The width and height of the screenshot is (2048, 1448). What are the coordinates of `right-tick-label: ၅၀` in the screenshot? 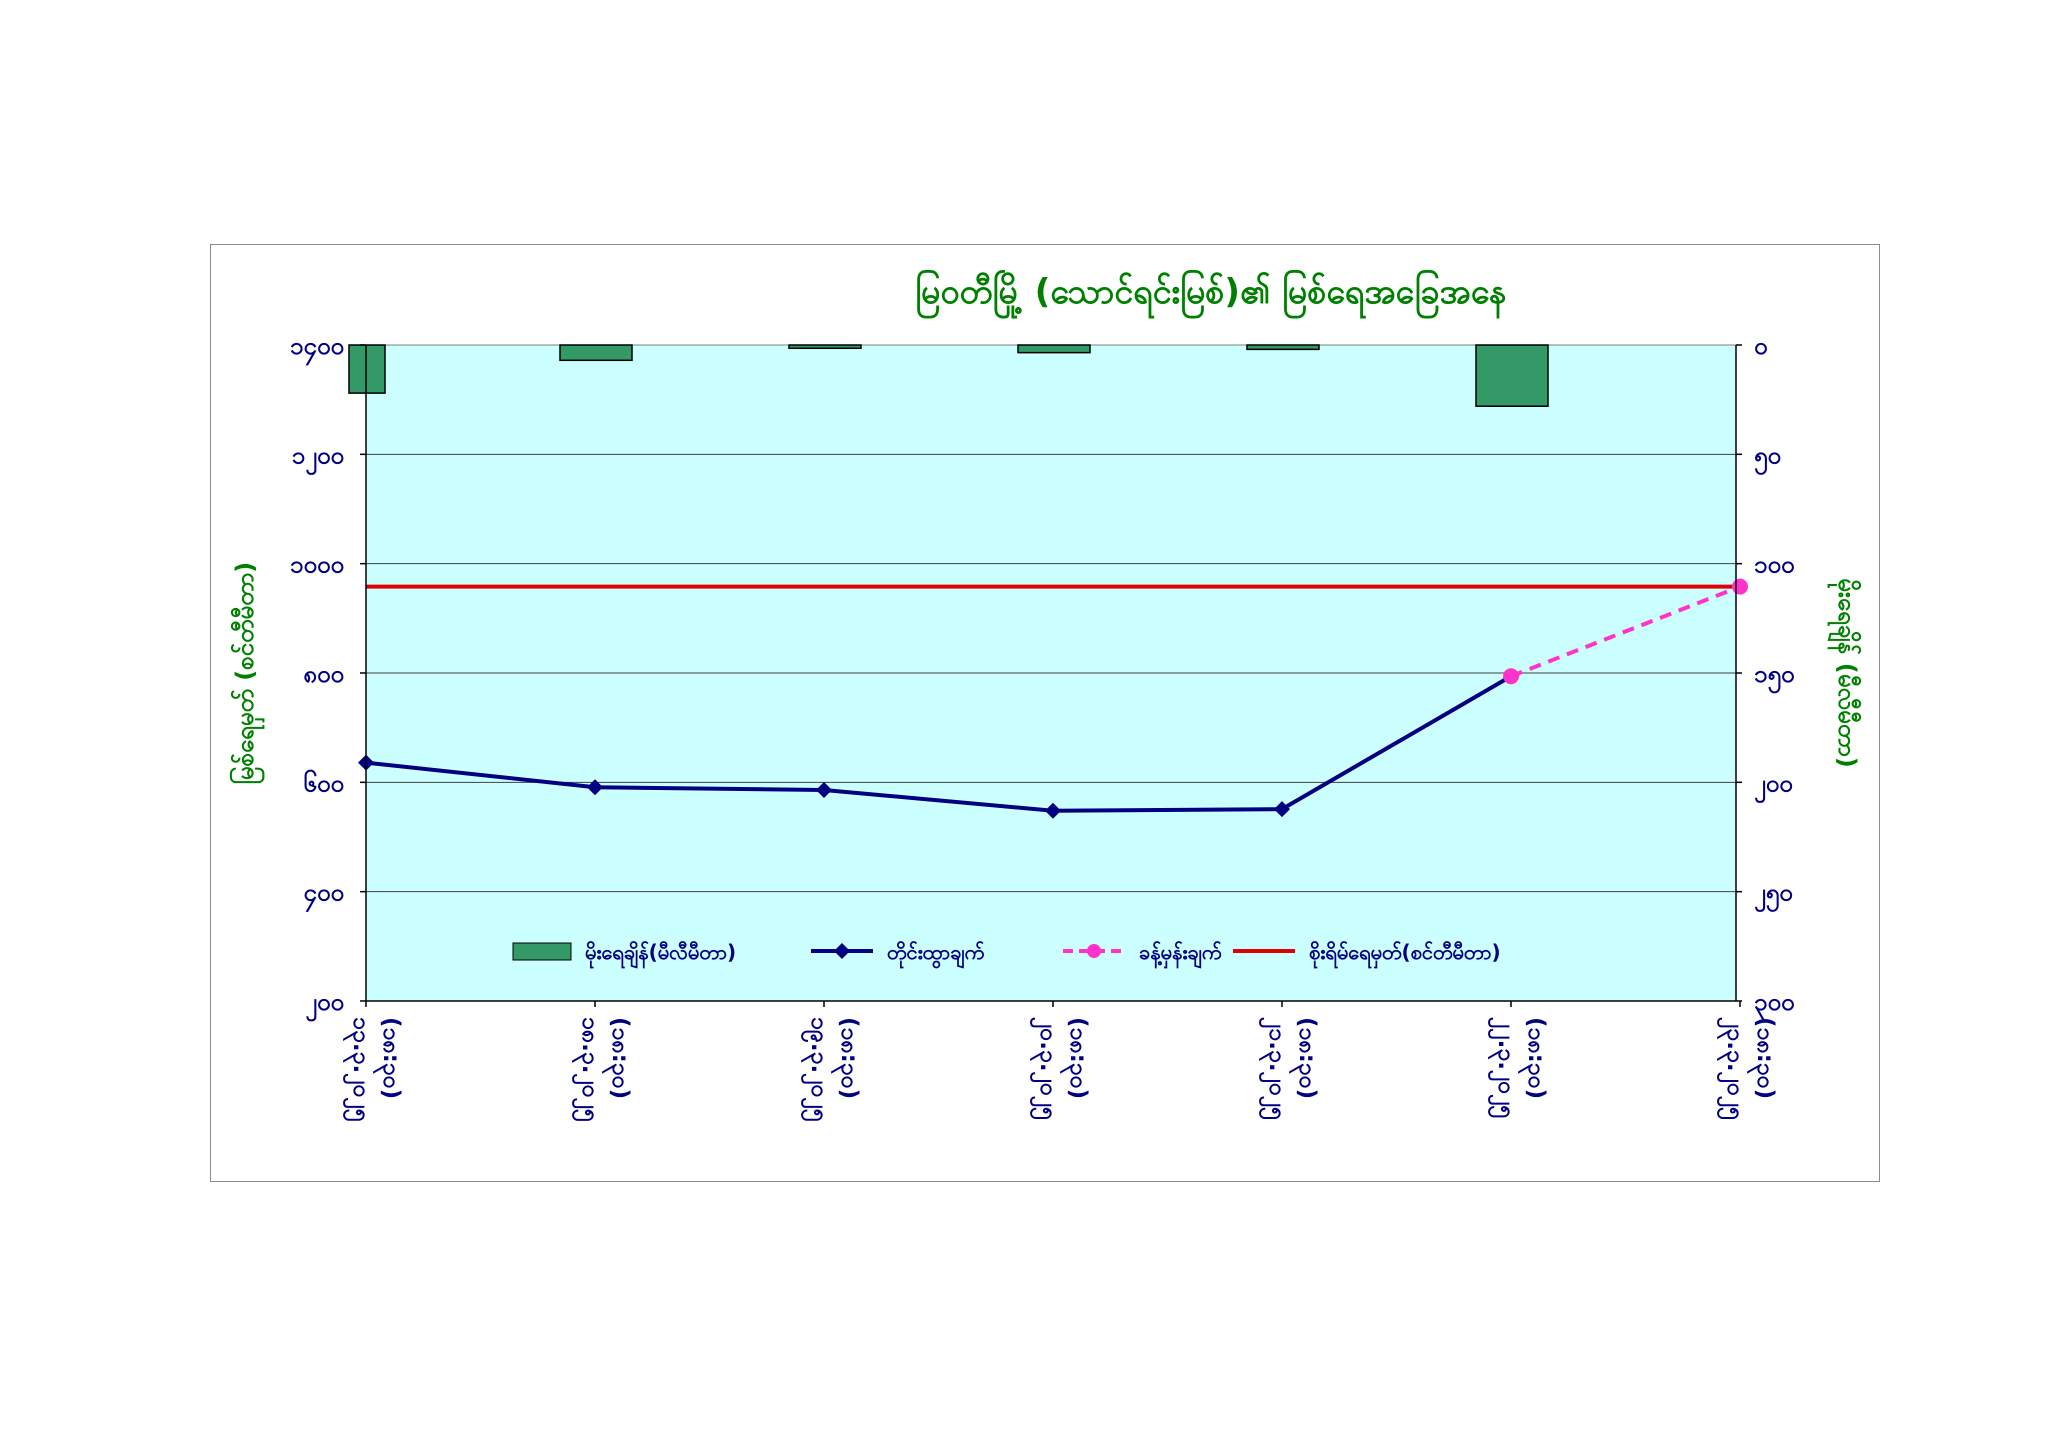 It's located at (1767, 458).